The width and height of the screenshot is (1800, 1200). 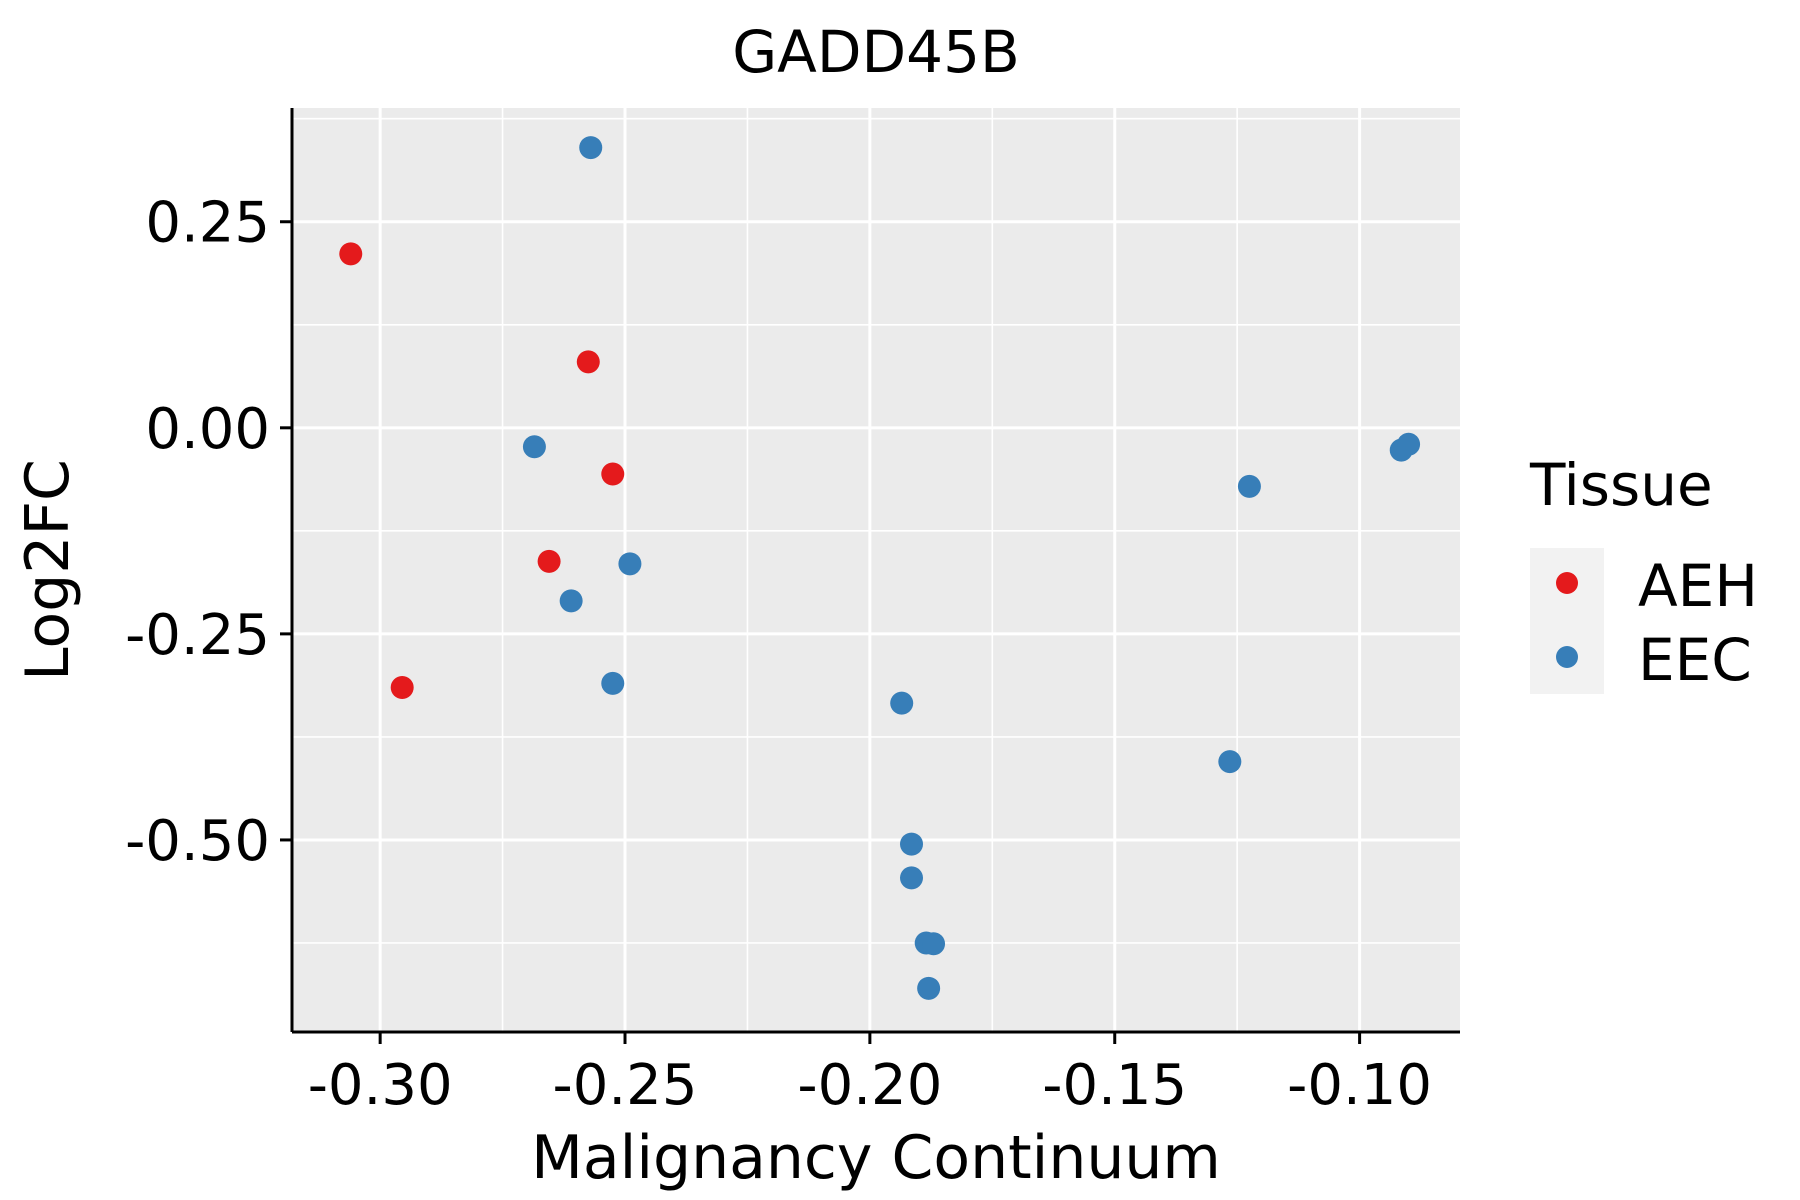 I want to click on legend-key-eec, so click(x=1567, y=657).